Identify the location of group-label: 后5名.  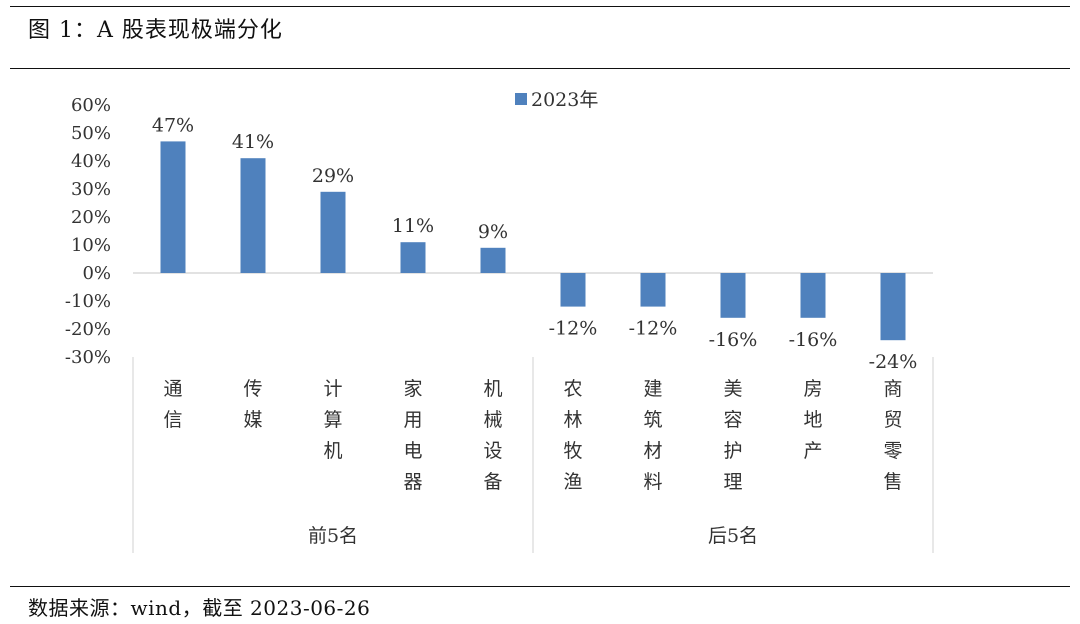
(733, 536).